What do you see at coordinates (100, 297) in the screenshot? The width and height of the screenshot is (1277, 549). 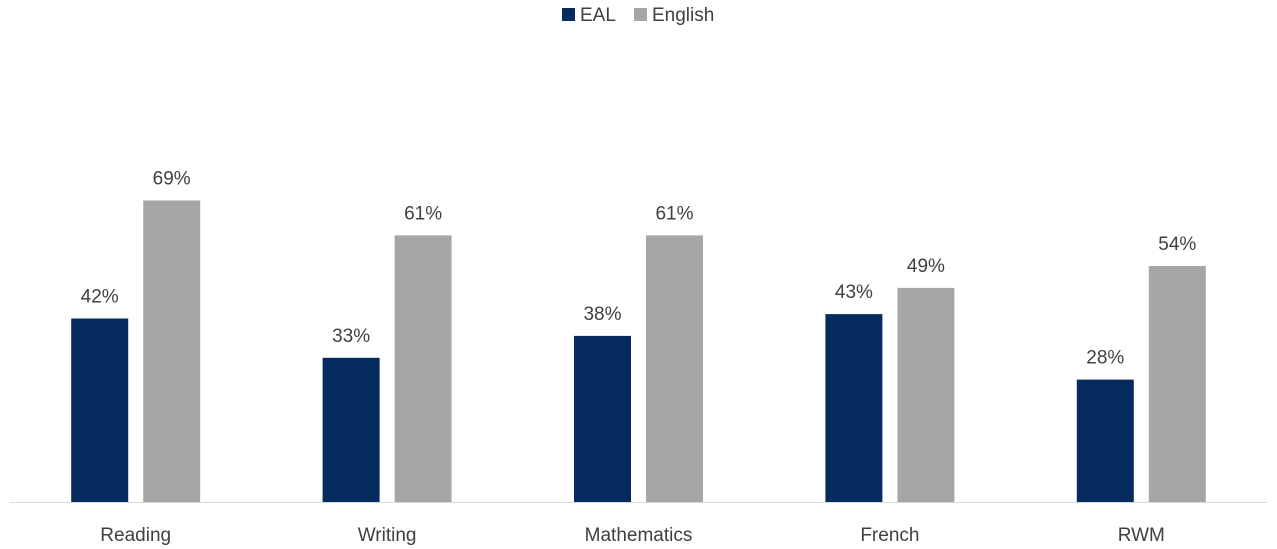 I see `data-label-eal-reading: 42%` at bounding box center [100, 297].